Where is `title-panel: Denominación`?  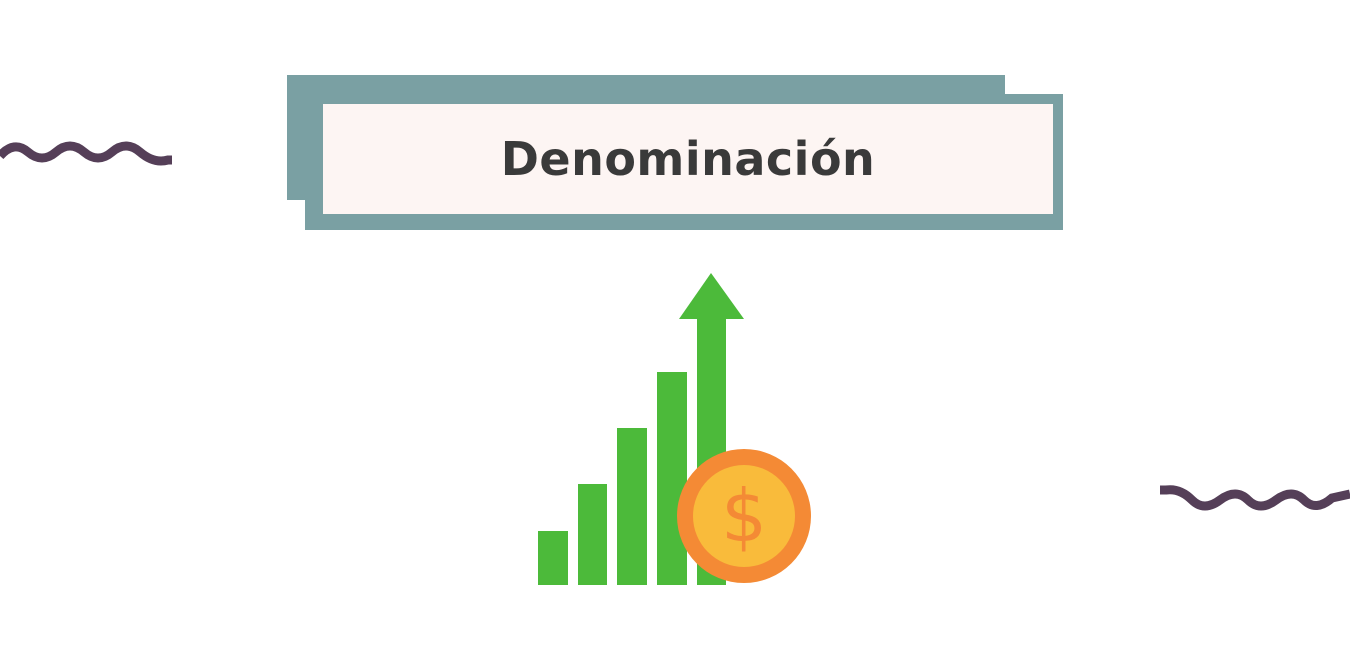
title-panel: Denominación is located at coordinates (688, 159).